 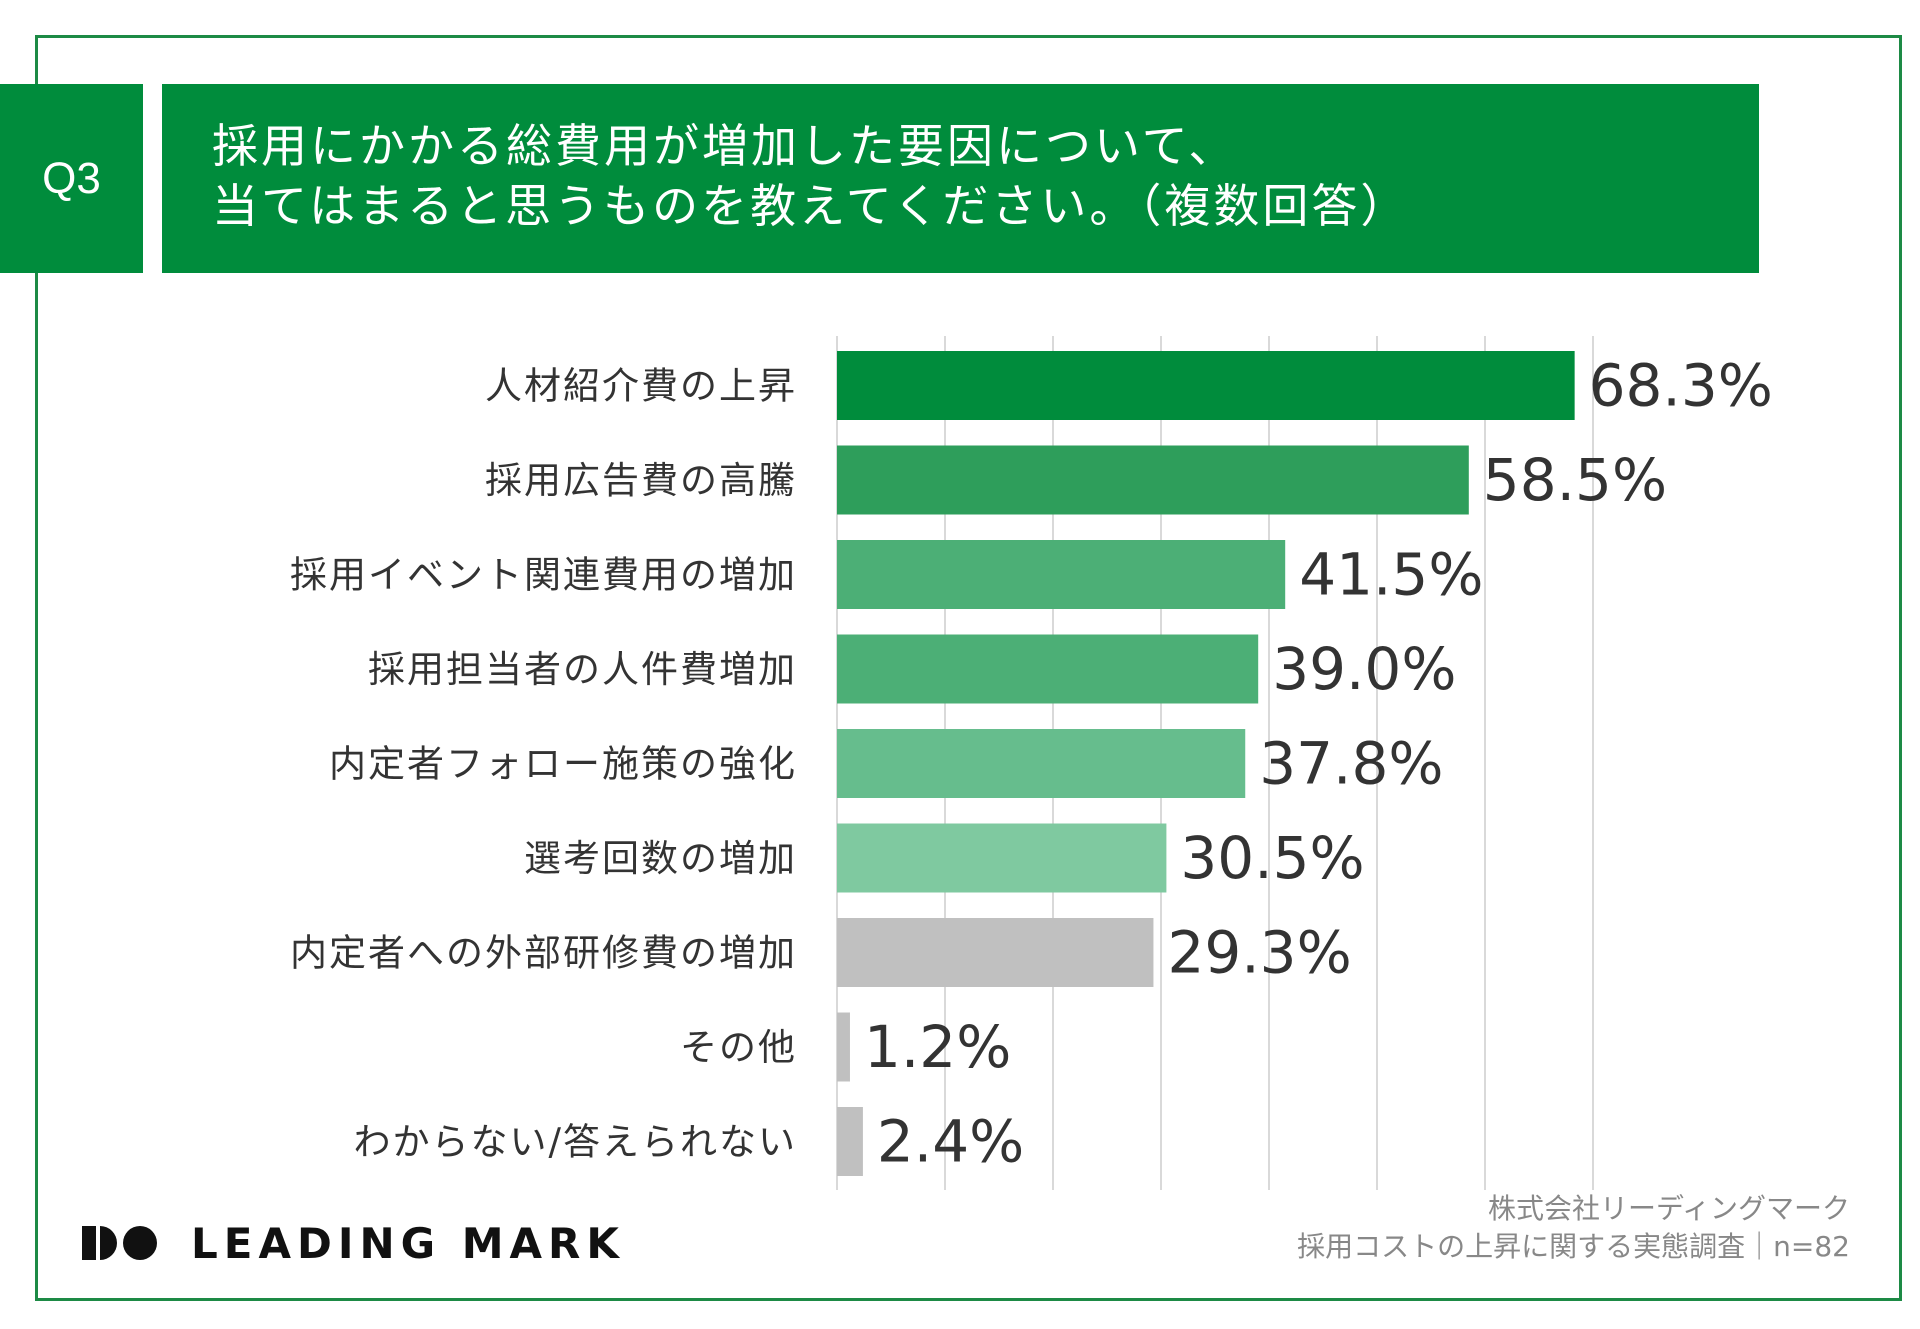 I want to click on question-line-1: 採用にかかる総費用が増加した要因について、, so click(x=725, y=146).